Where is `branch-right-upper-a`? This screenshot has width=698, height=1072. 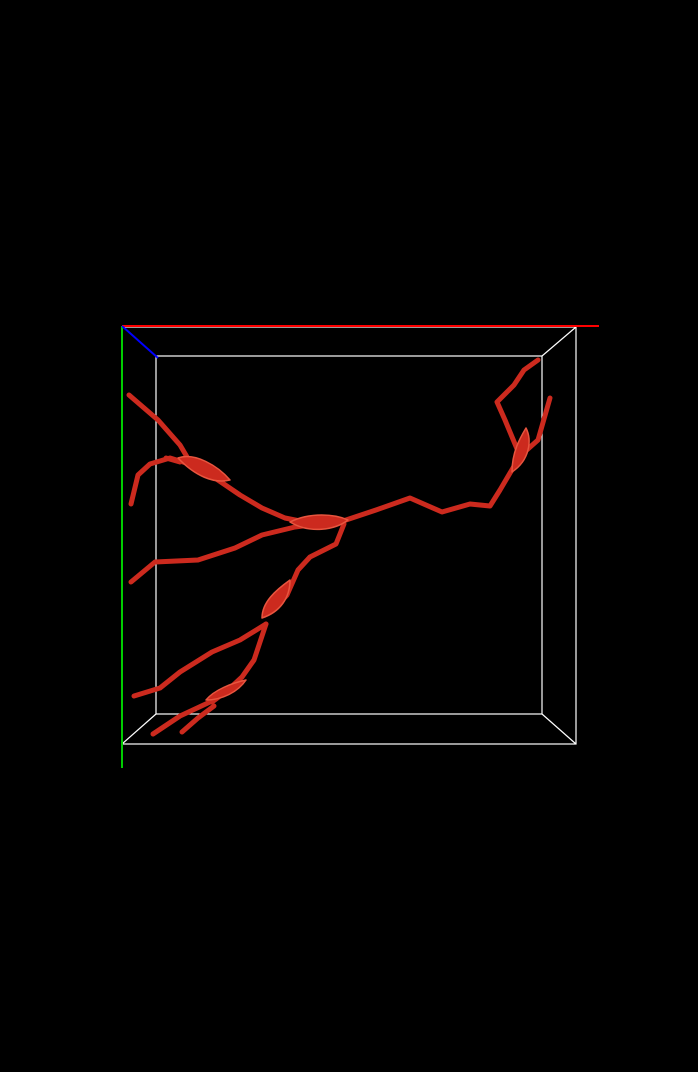
branch-right-upper-a is located at coordinates (517, 408).